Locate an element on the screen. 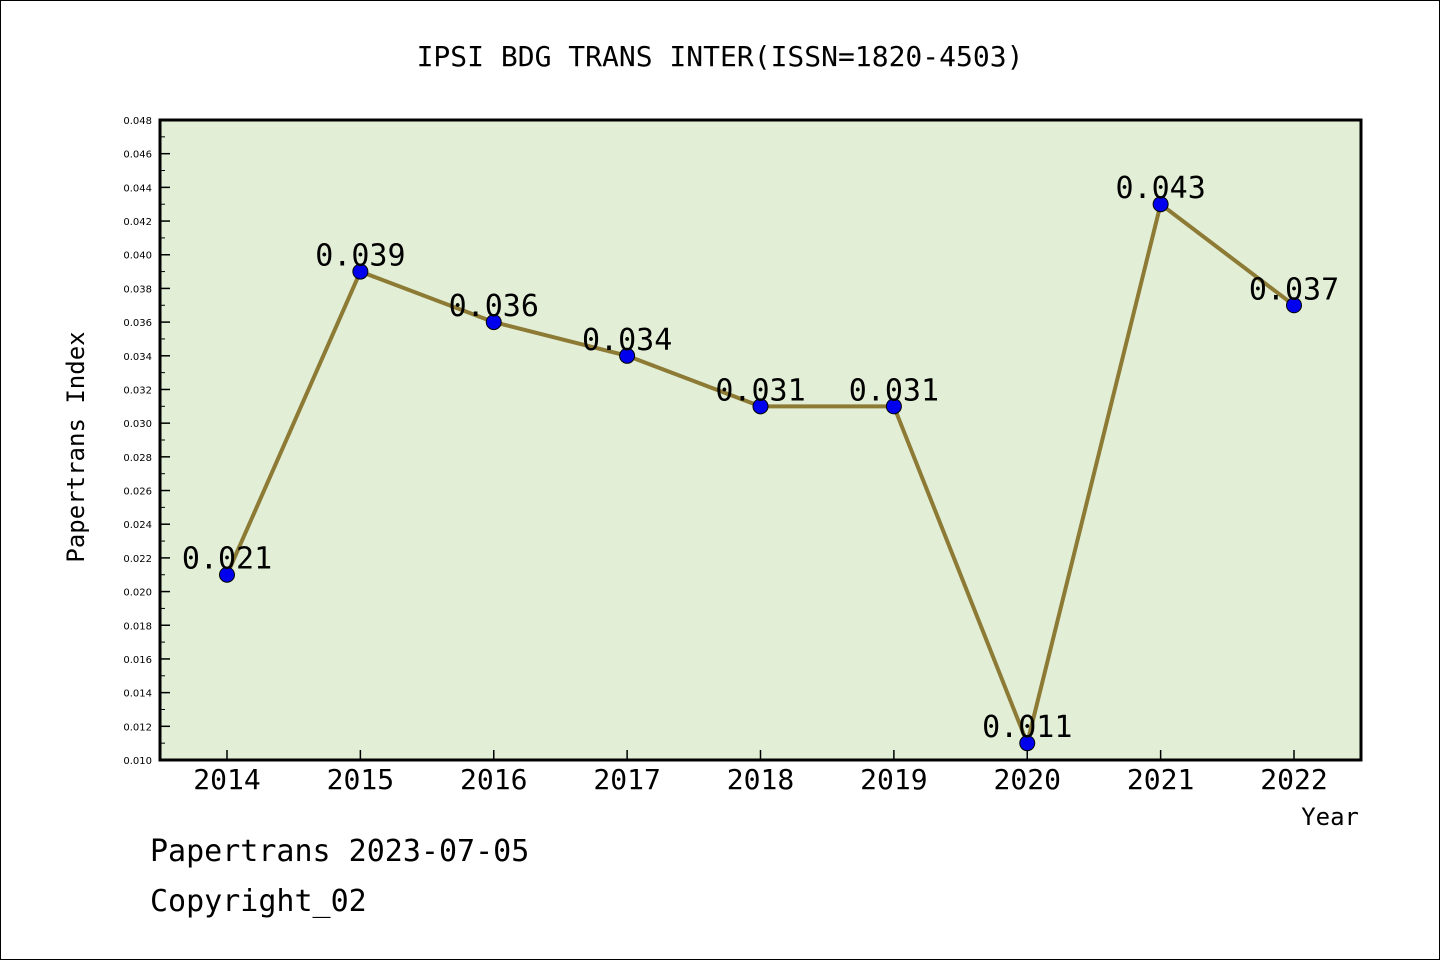 Image resolution: width=1440 pixels, height=960 pixels. x-tick-label: 2018 is located at coordinates (760, 779).